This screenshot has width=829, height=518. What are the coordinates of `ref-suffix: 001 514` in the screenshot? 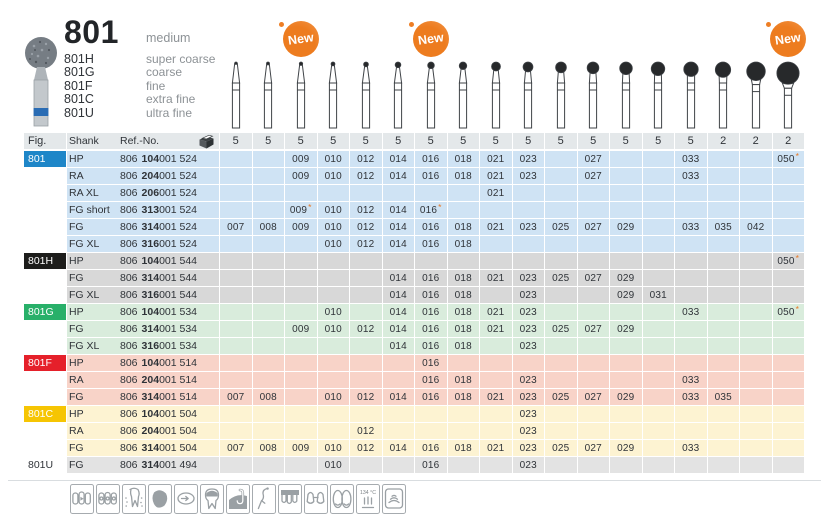 It's located at (178, 363).